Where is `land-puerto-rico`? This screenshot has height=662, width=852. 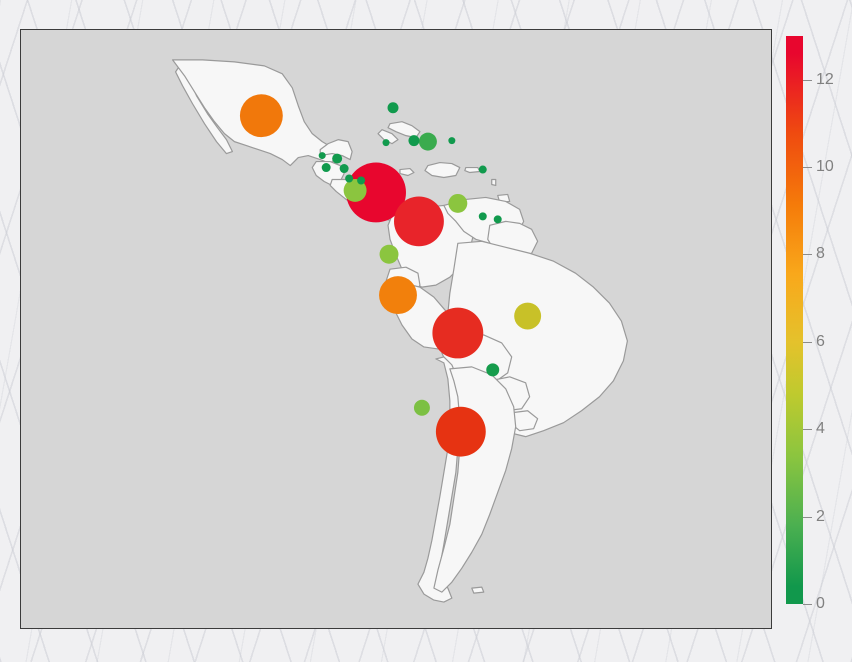
land-puerto-rico is located at coordinates (472, 170).